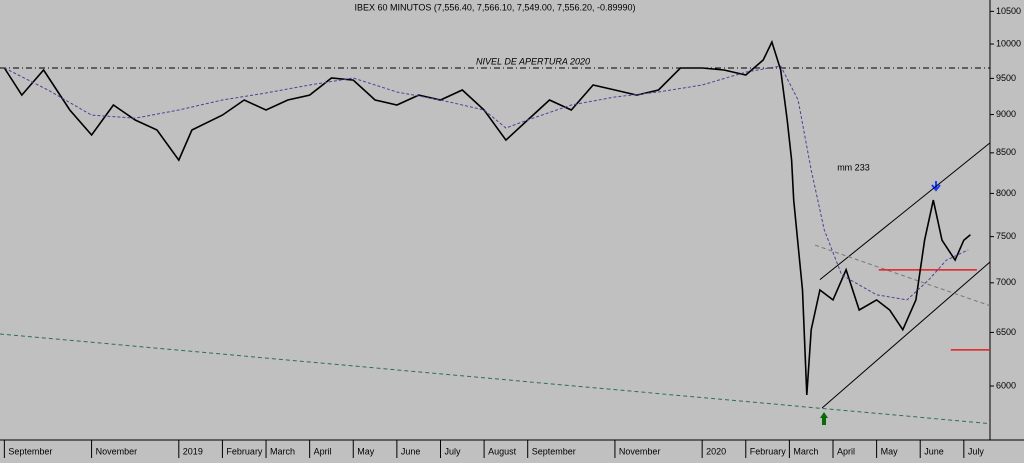 The width and height of the screenshot is (1024, 463). I want to click on x-tick-label: August, so click(502, 451).